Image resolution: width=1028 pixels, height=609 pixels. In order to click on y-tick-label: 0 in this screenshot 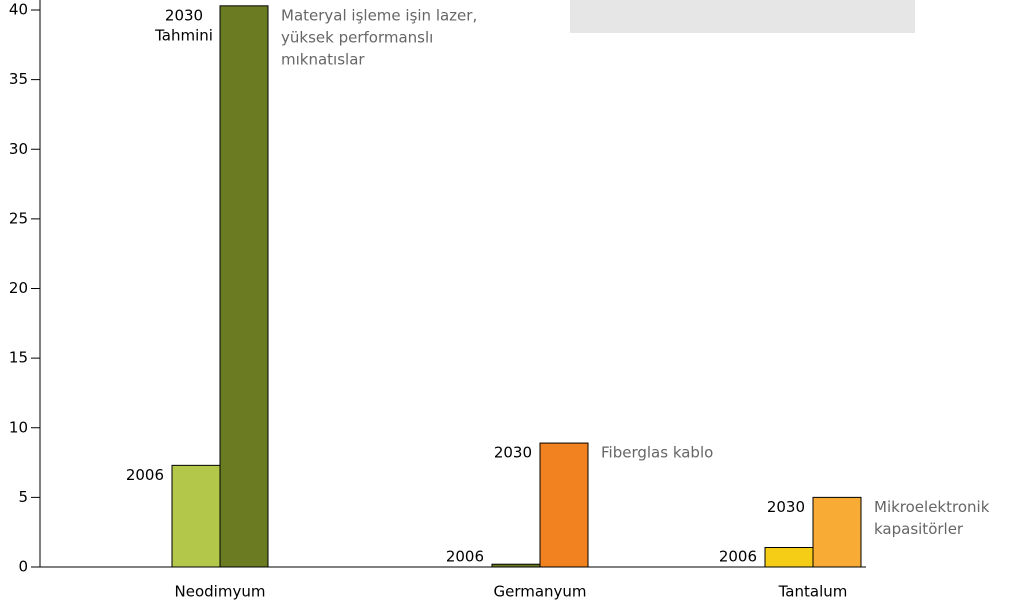, I will do `click(23, 567)`.